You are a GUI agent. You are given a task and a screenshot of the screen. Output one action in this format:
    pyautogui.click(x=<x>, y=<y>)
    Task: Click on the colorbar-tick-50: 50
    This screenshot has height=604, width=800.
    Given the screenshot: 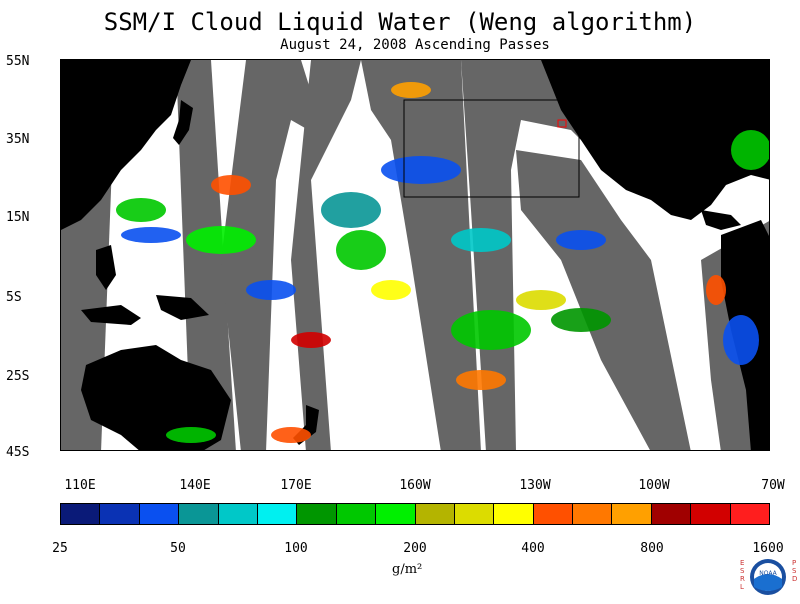 What is the action you would take?
    pyautogui.click(x=178, y=548)
    